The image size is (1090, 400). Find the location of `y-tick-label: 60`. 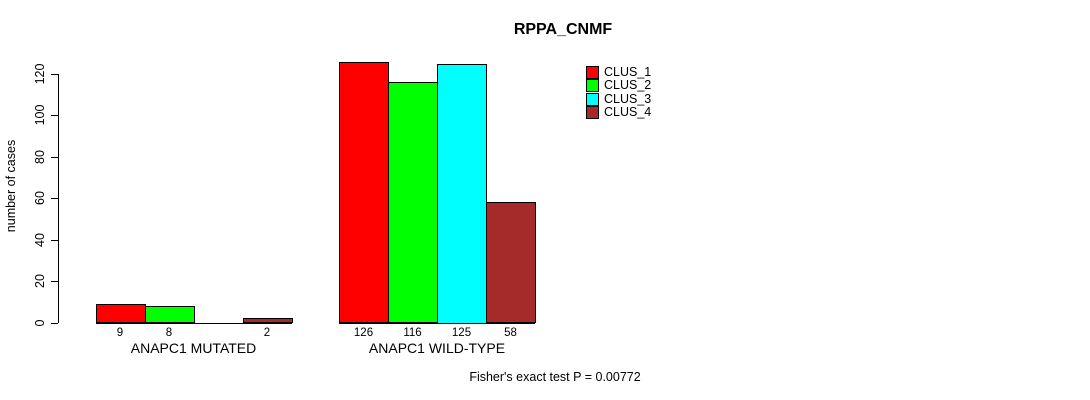

y-tick-label: 60 is located at coordinates (40, 198).